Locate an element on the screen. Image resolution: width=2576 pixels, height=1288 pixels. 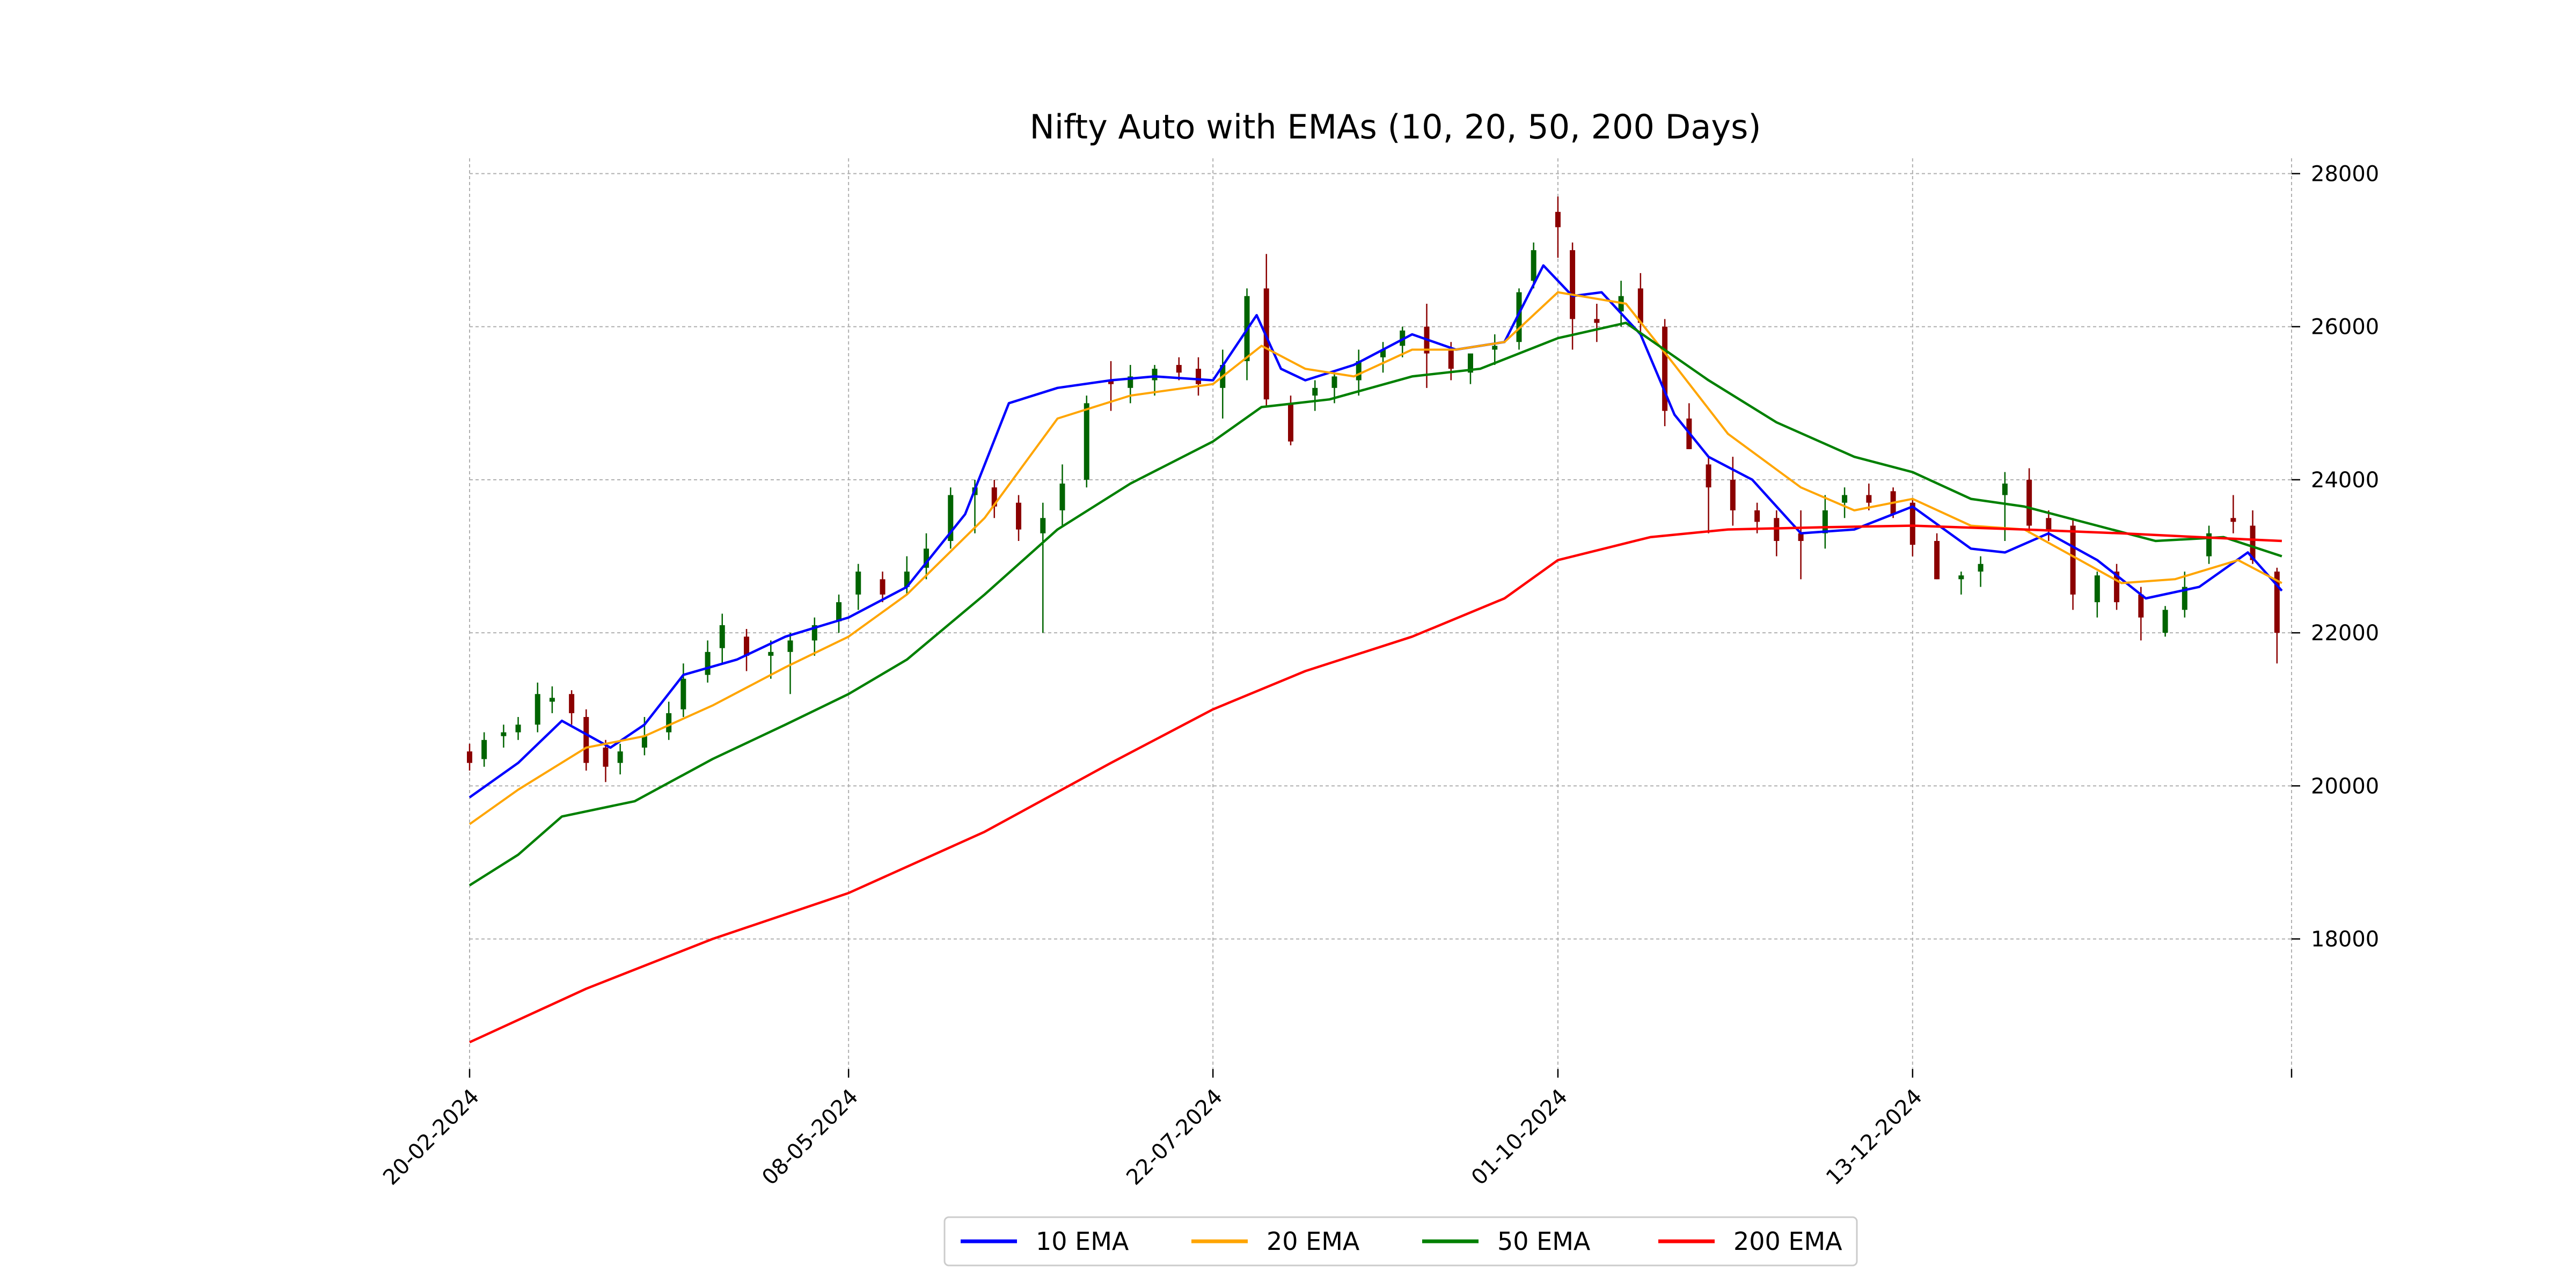
y-axis: 18000 20000 22000 24000 26000 28000 is located at coordinates (2335, 557).